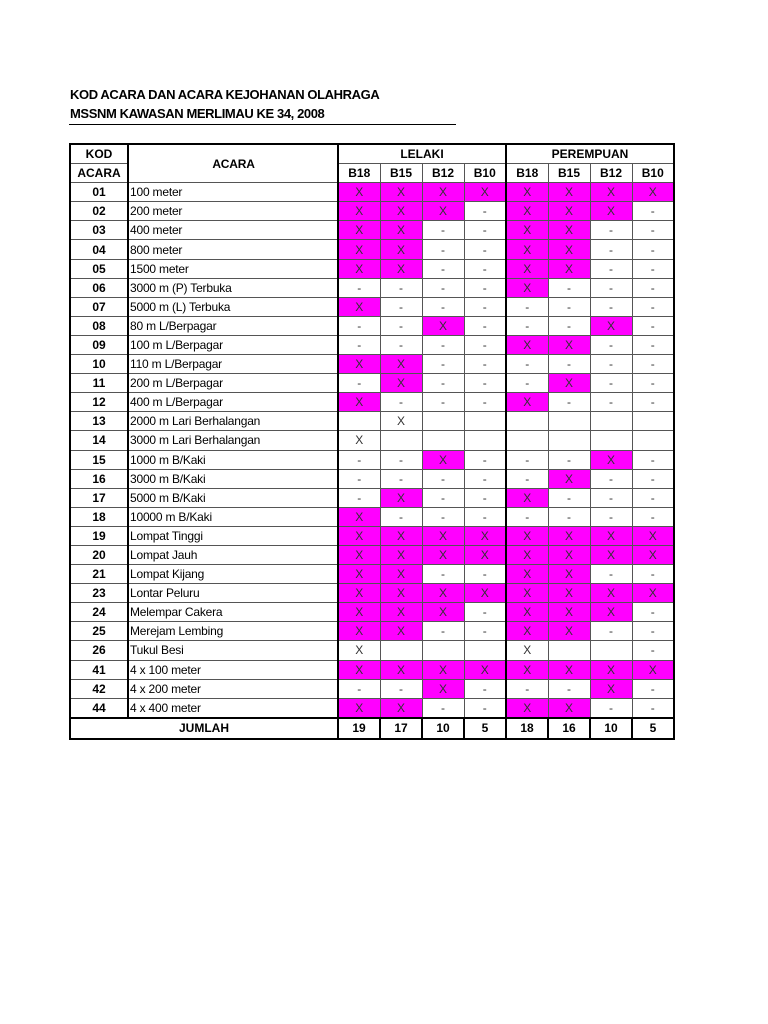  What do you see at coordinates (99, 230) in the screenshot?
I see `event-code: 03` at bounding box center [99, 230].